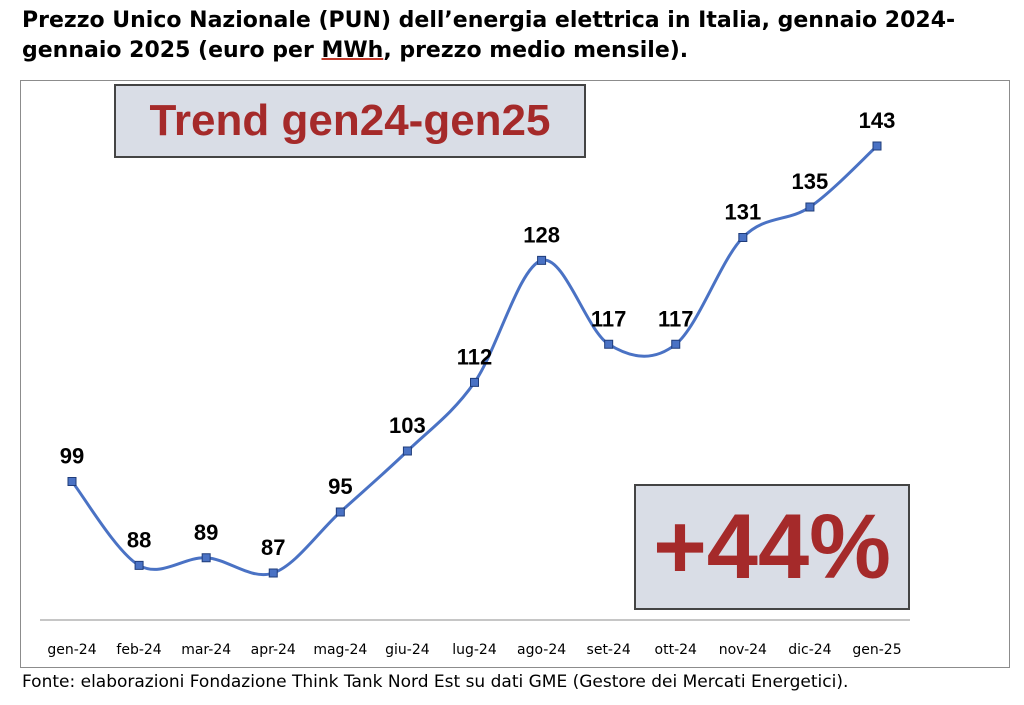 This screenshot has width=1024, height=705. What do you see at coordinates (809, 650) in the screenshot?
I see `x-tick-label-dic-24: dic-24` at bounding box center [809, 650].